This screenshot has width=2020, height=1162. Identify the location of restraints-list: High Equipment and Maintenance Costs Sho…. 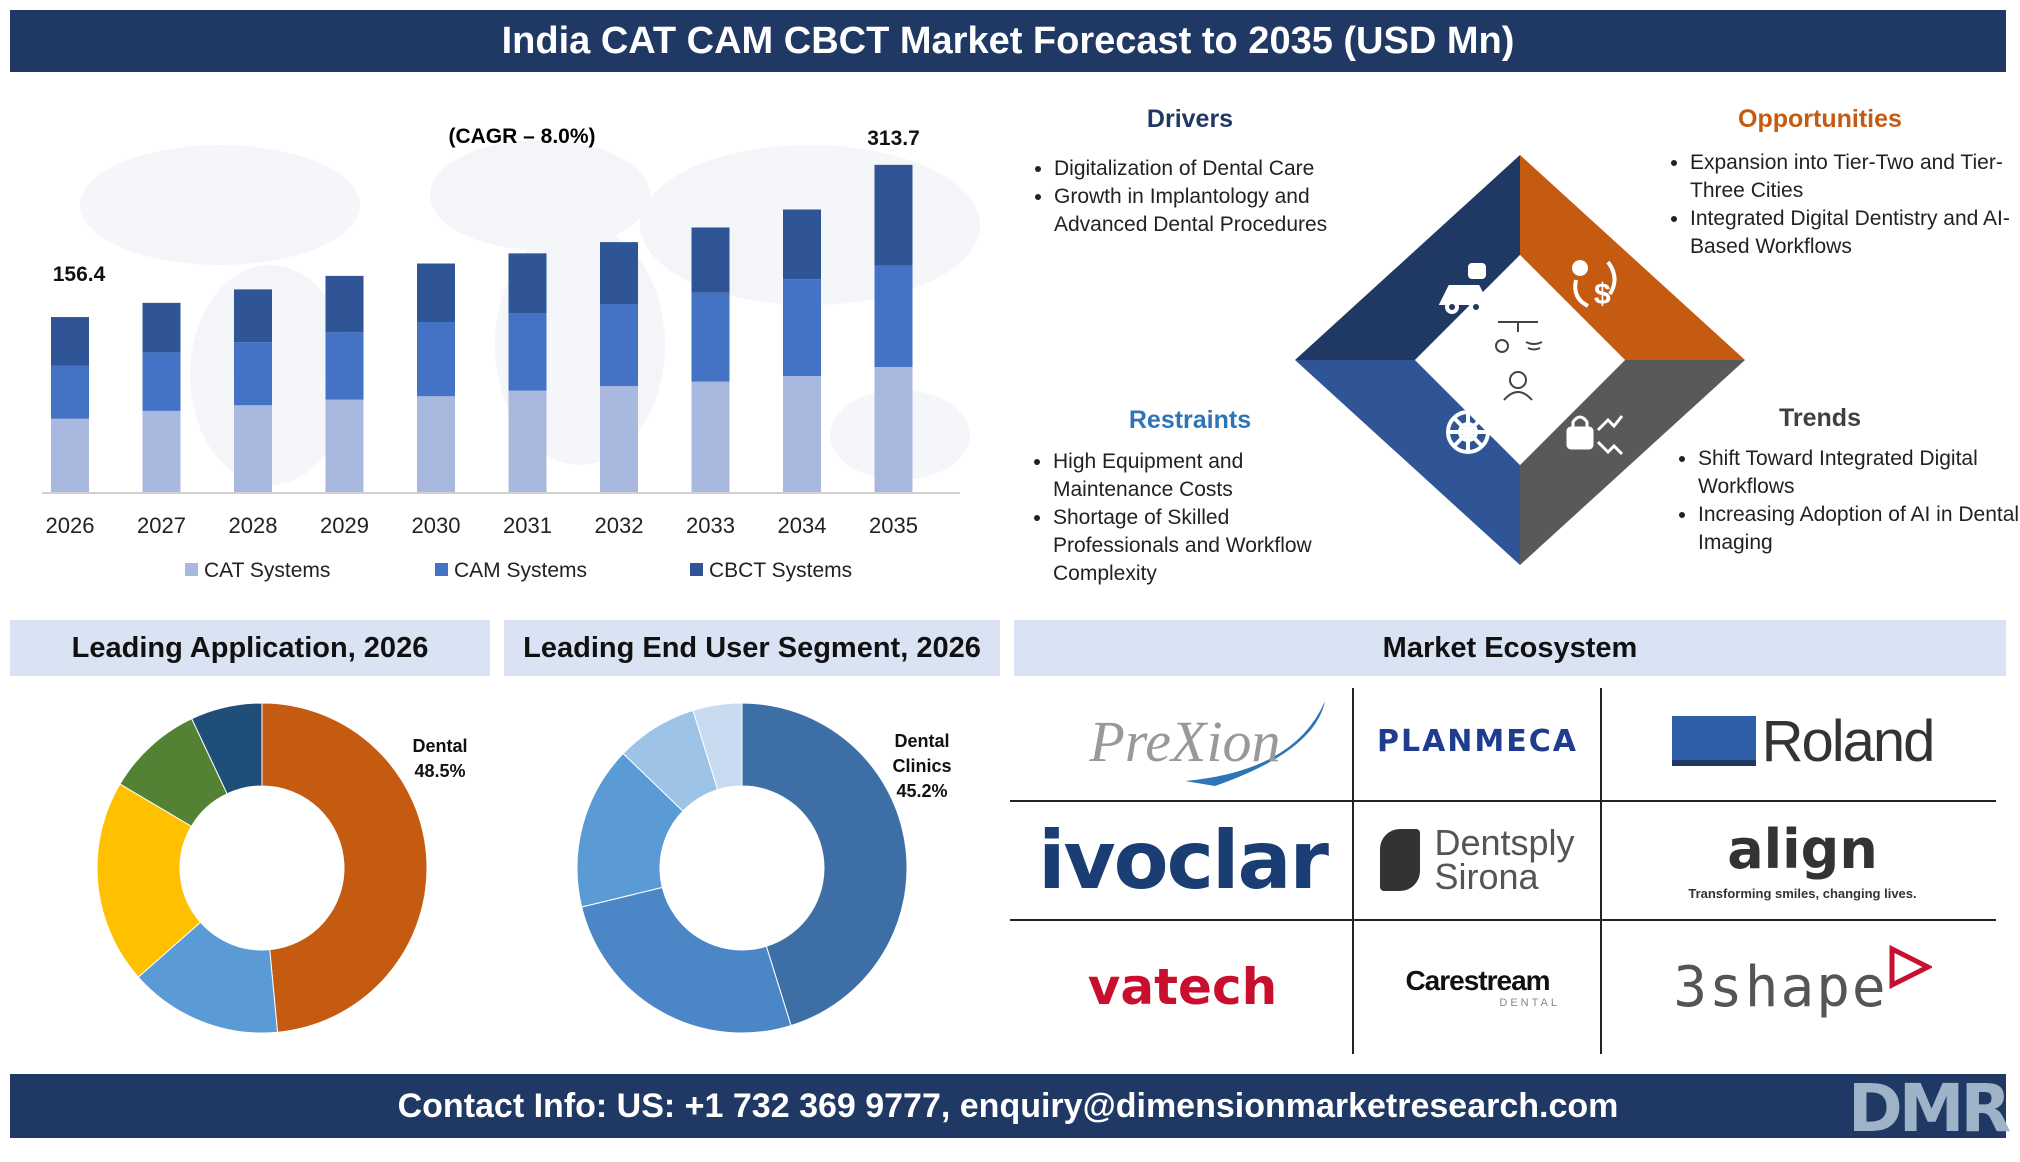
(1189, 518).